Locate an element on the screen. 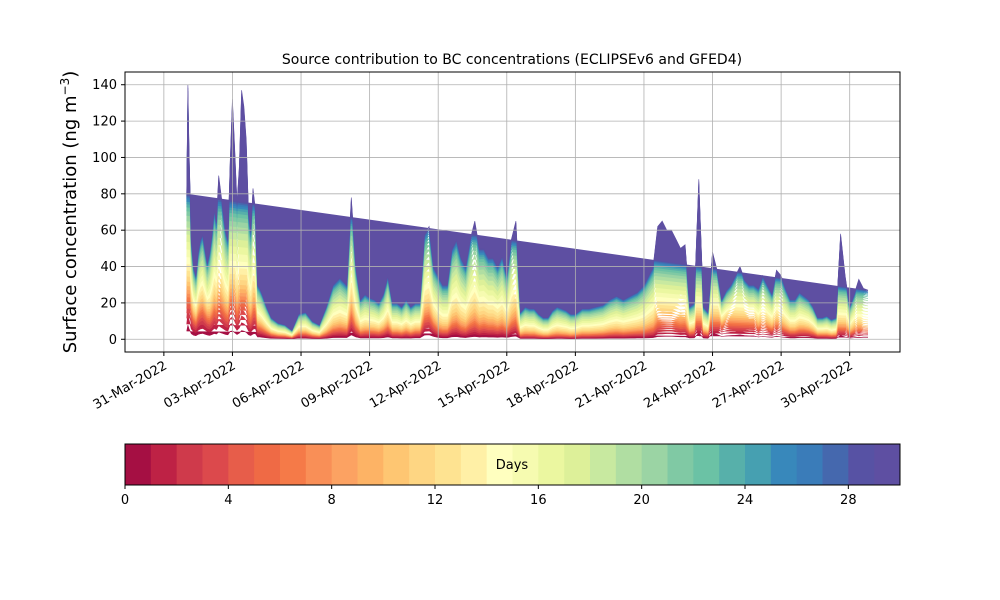 The width and height of the screenshot is (1000, 600). colorbar-label: Days is located at coordinates (512, 465).